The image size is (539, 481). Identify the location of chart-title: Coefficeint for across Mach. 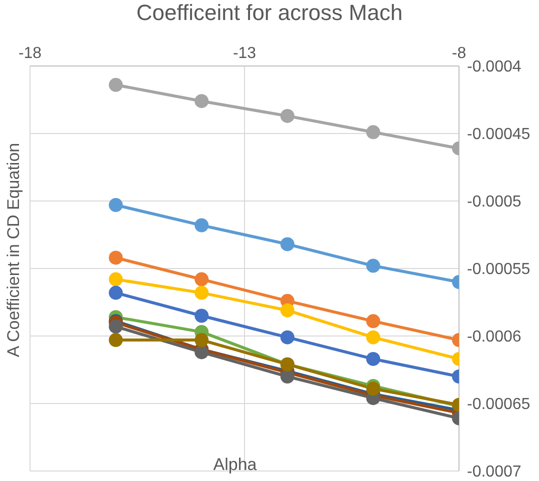
(269, 13).